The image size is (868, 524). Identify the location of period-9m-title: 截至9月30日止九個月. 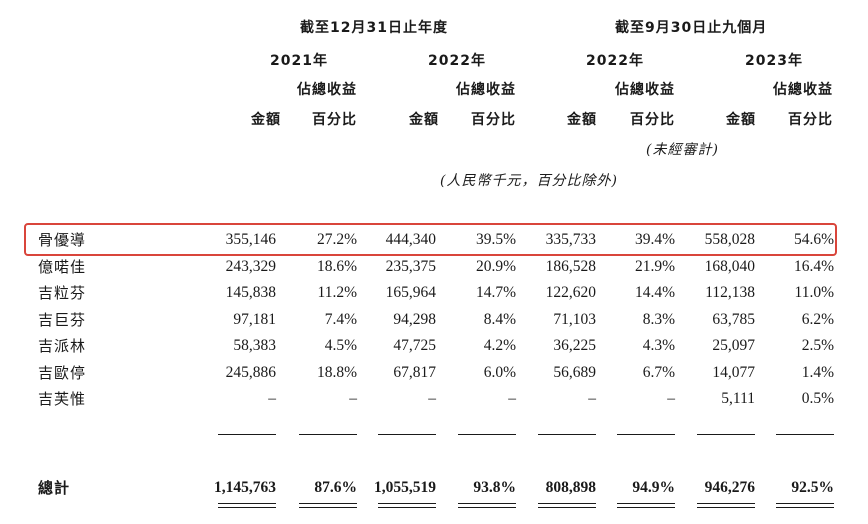
(691, 28).